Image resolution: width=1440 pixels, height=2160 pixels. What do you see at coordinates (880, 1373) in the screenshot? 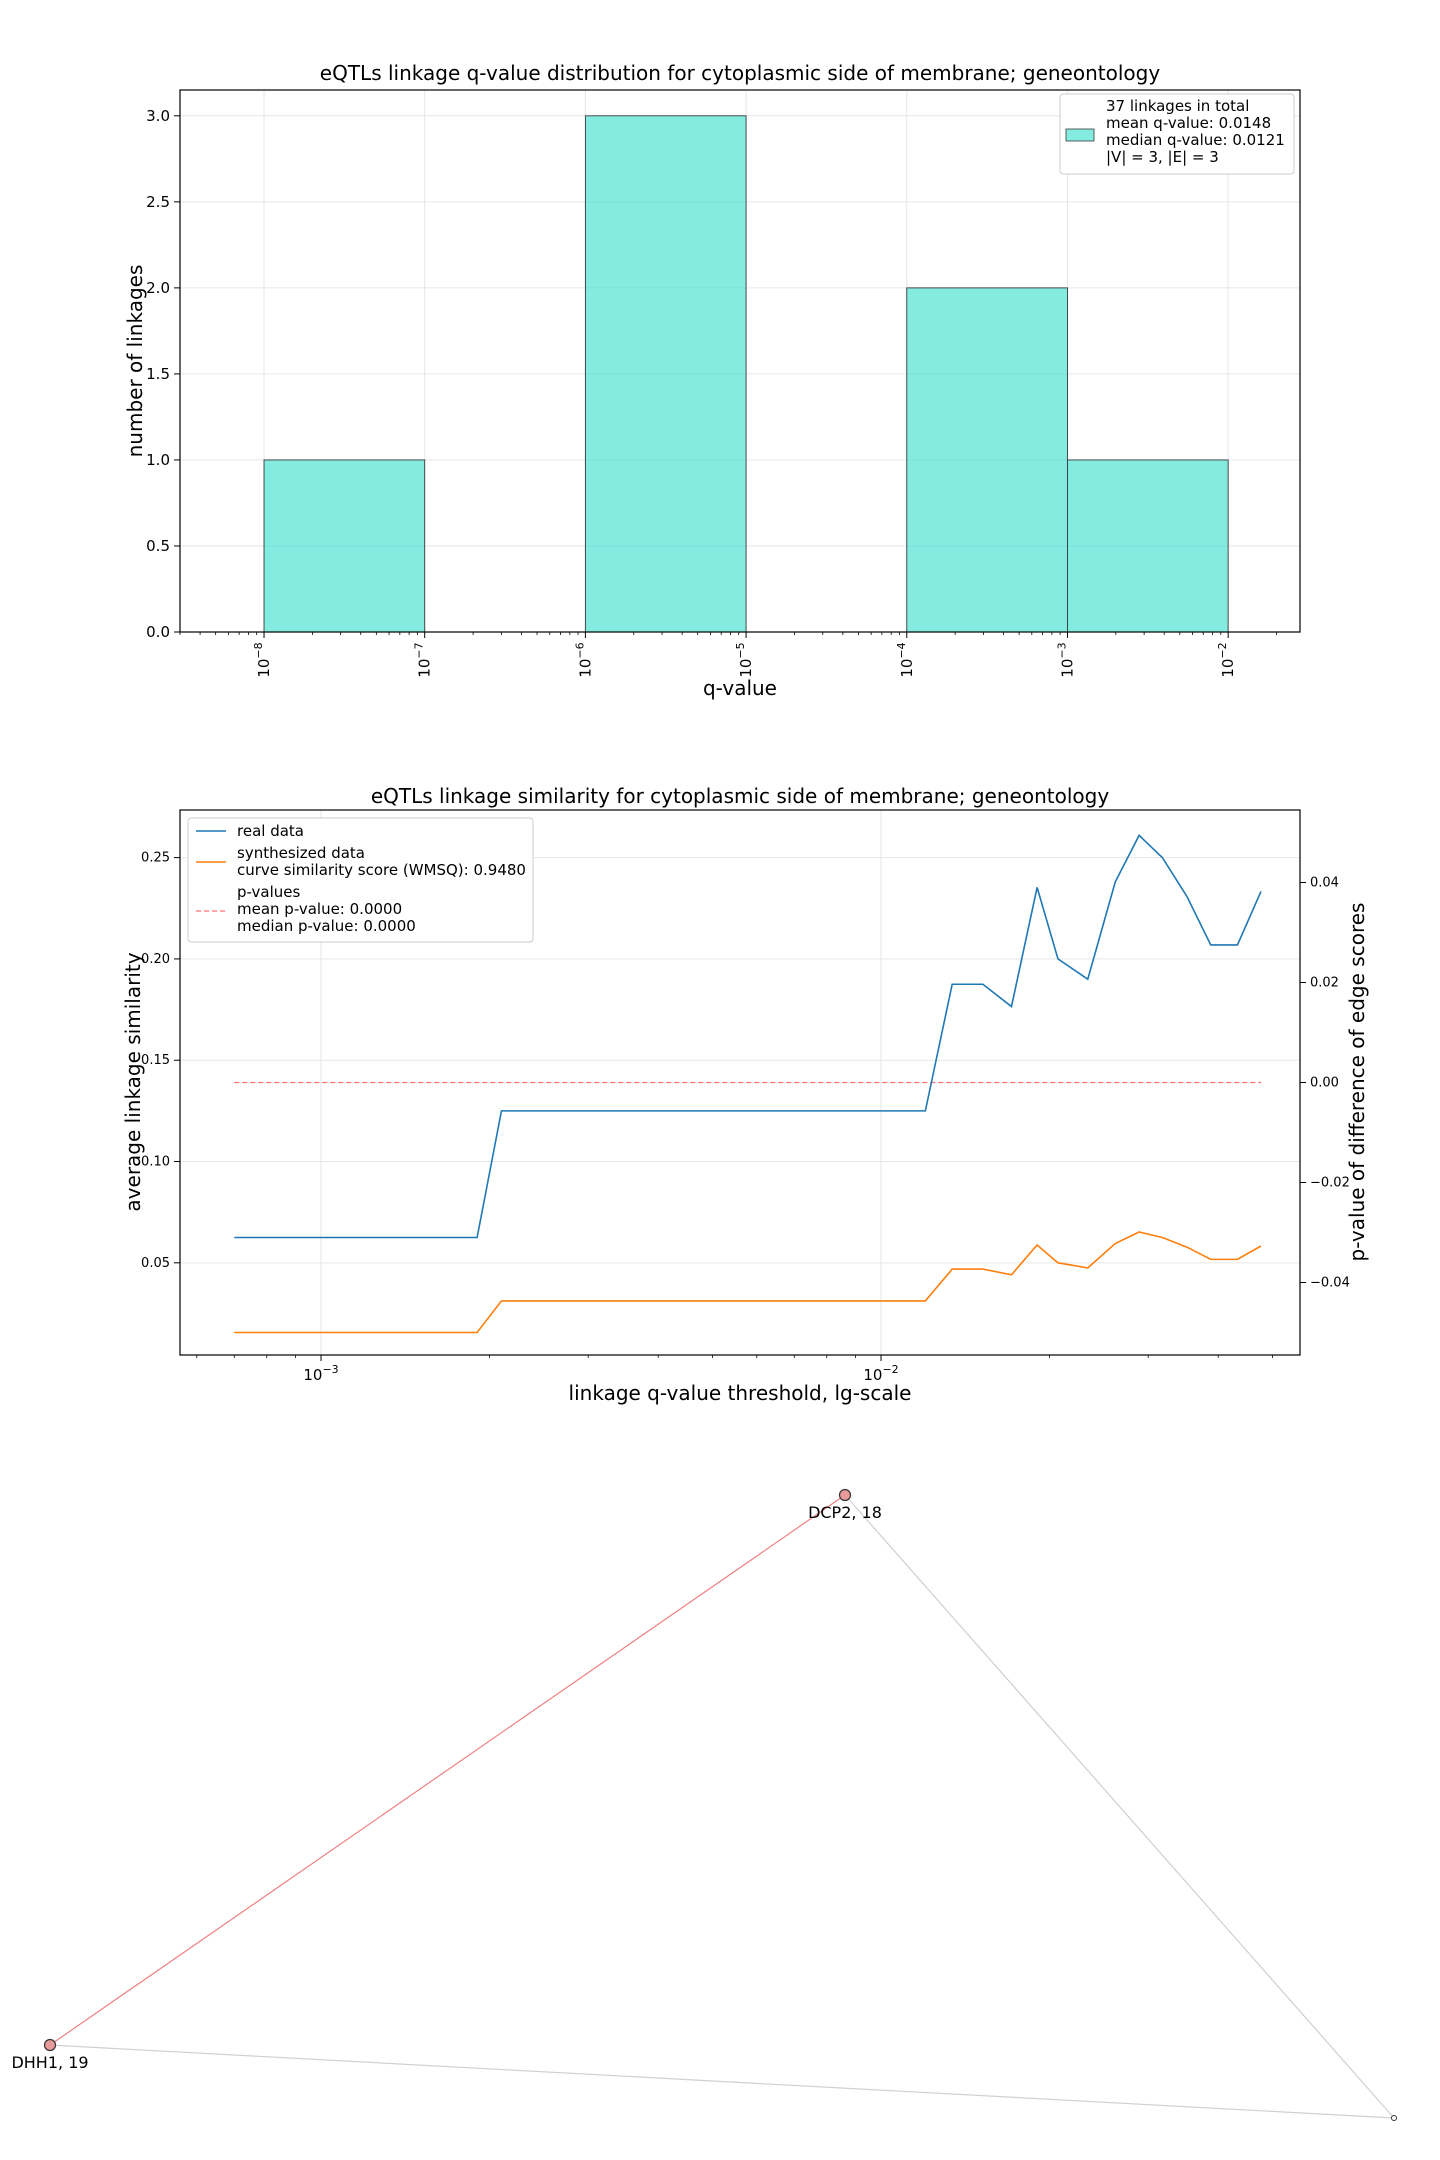
I see `line-x-tick-label: 10⁻²` at bounding box center [880, 1373].